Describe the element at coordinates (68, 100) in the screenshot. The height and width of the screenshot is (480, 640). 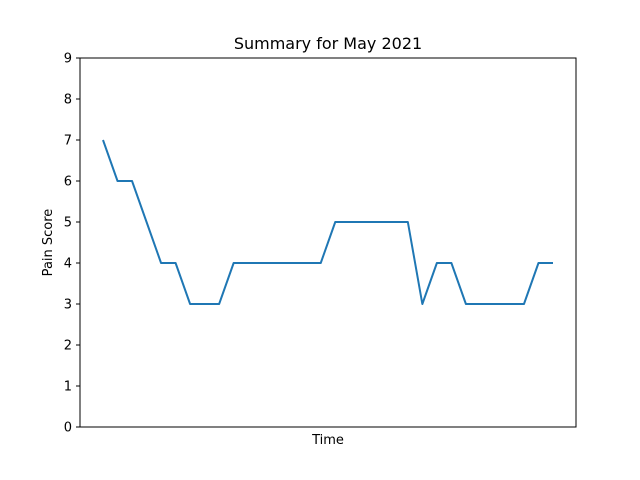
I see `y-tick-label: 8` at that location.